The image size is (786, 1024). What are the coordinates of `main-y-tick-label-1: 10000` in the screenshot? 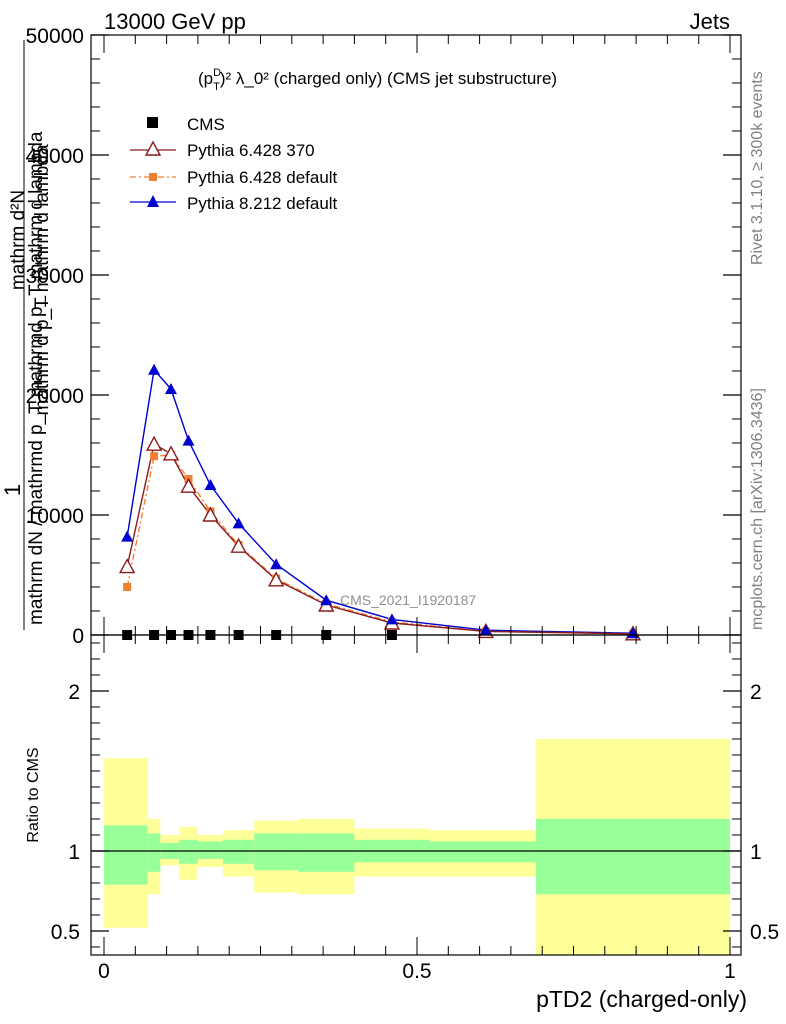 It's located at (55, 516).